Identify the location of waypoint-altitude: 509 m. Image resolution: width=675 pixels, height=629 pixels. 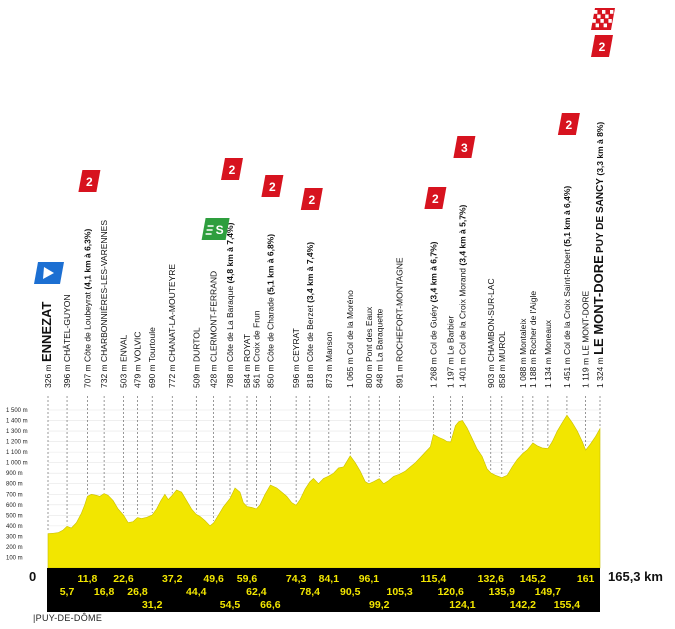
(196, 376).